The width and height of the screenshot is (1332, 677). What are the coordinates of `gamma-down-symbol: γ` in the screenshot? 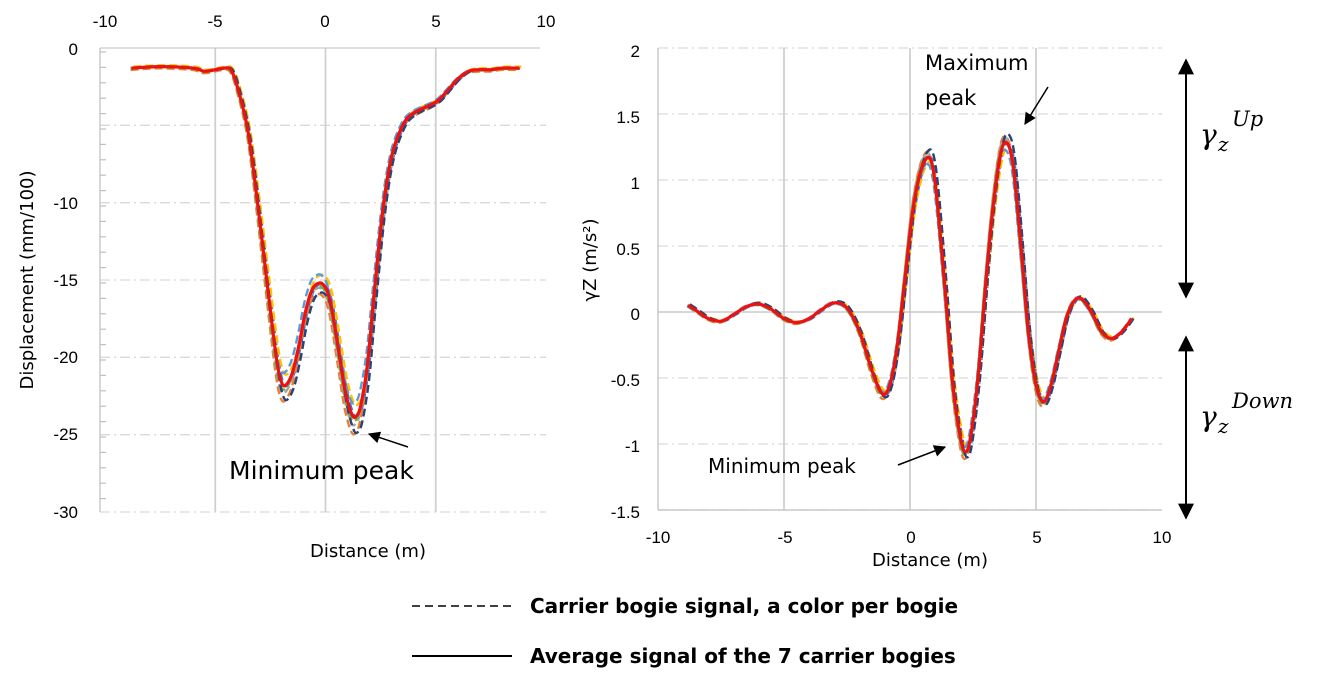 It's located at (1208, 416).